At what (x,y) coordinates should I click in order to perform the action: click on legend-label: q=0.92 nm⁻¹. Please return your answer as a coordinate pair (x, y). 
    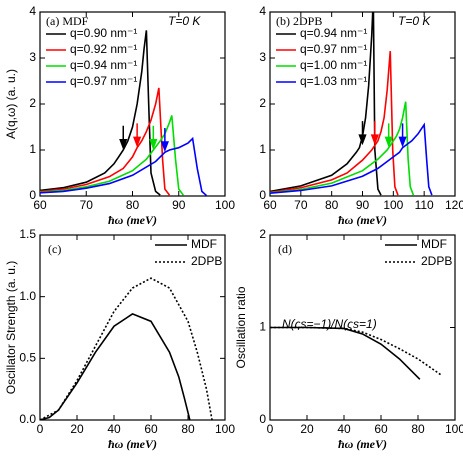
    Looking at the image, I should click on (103, 49).